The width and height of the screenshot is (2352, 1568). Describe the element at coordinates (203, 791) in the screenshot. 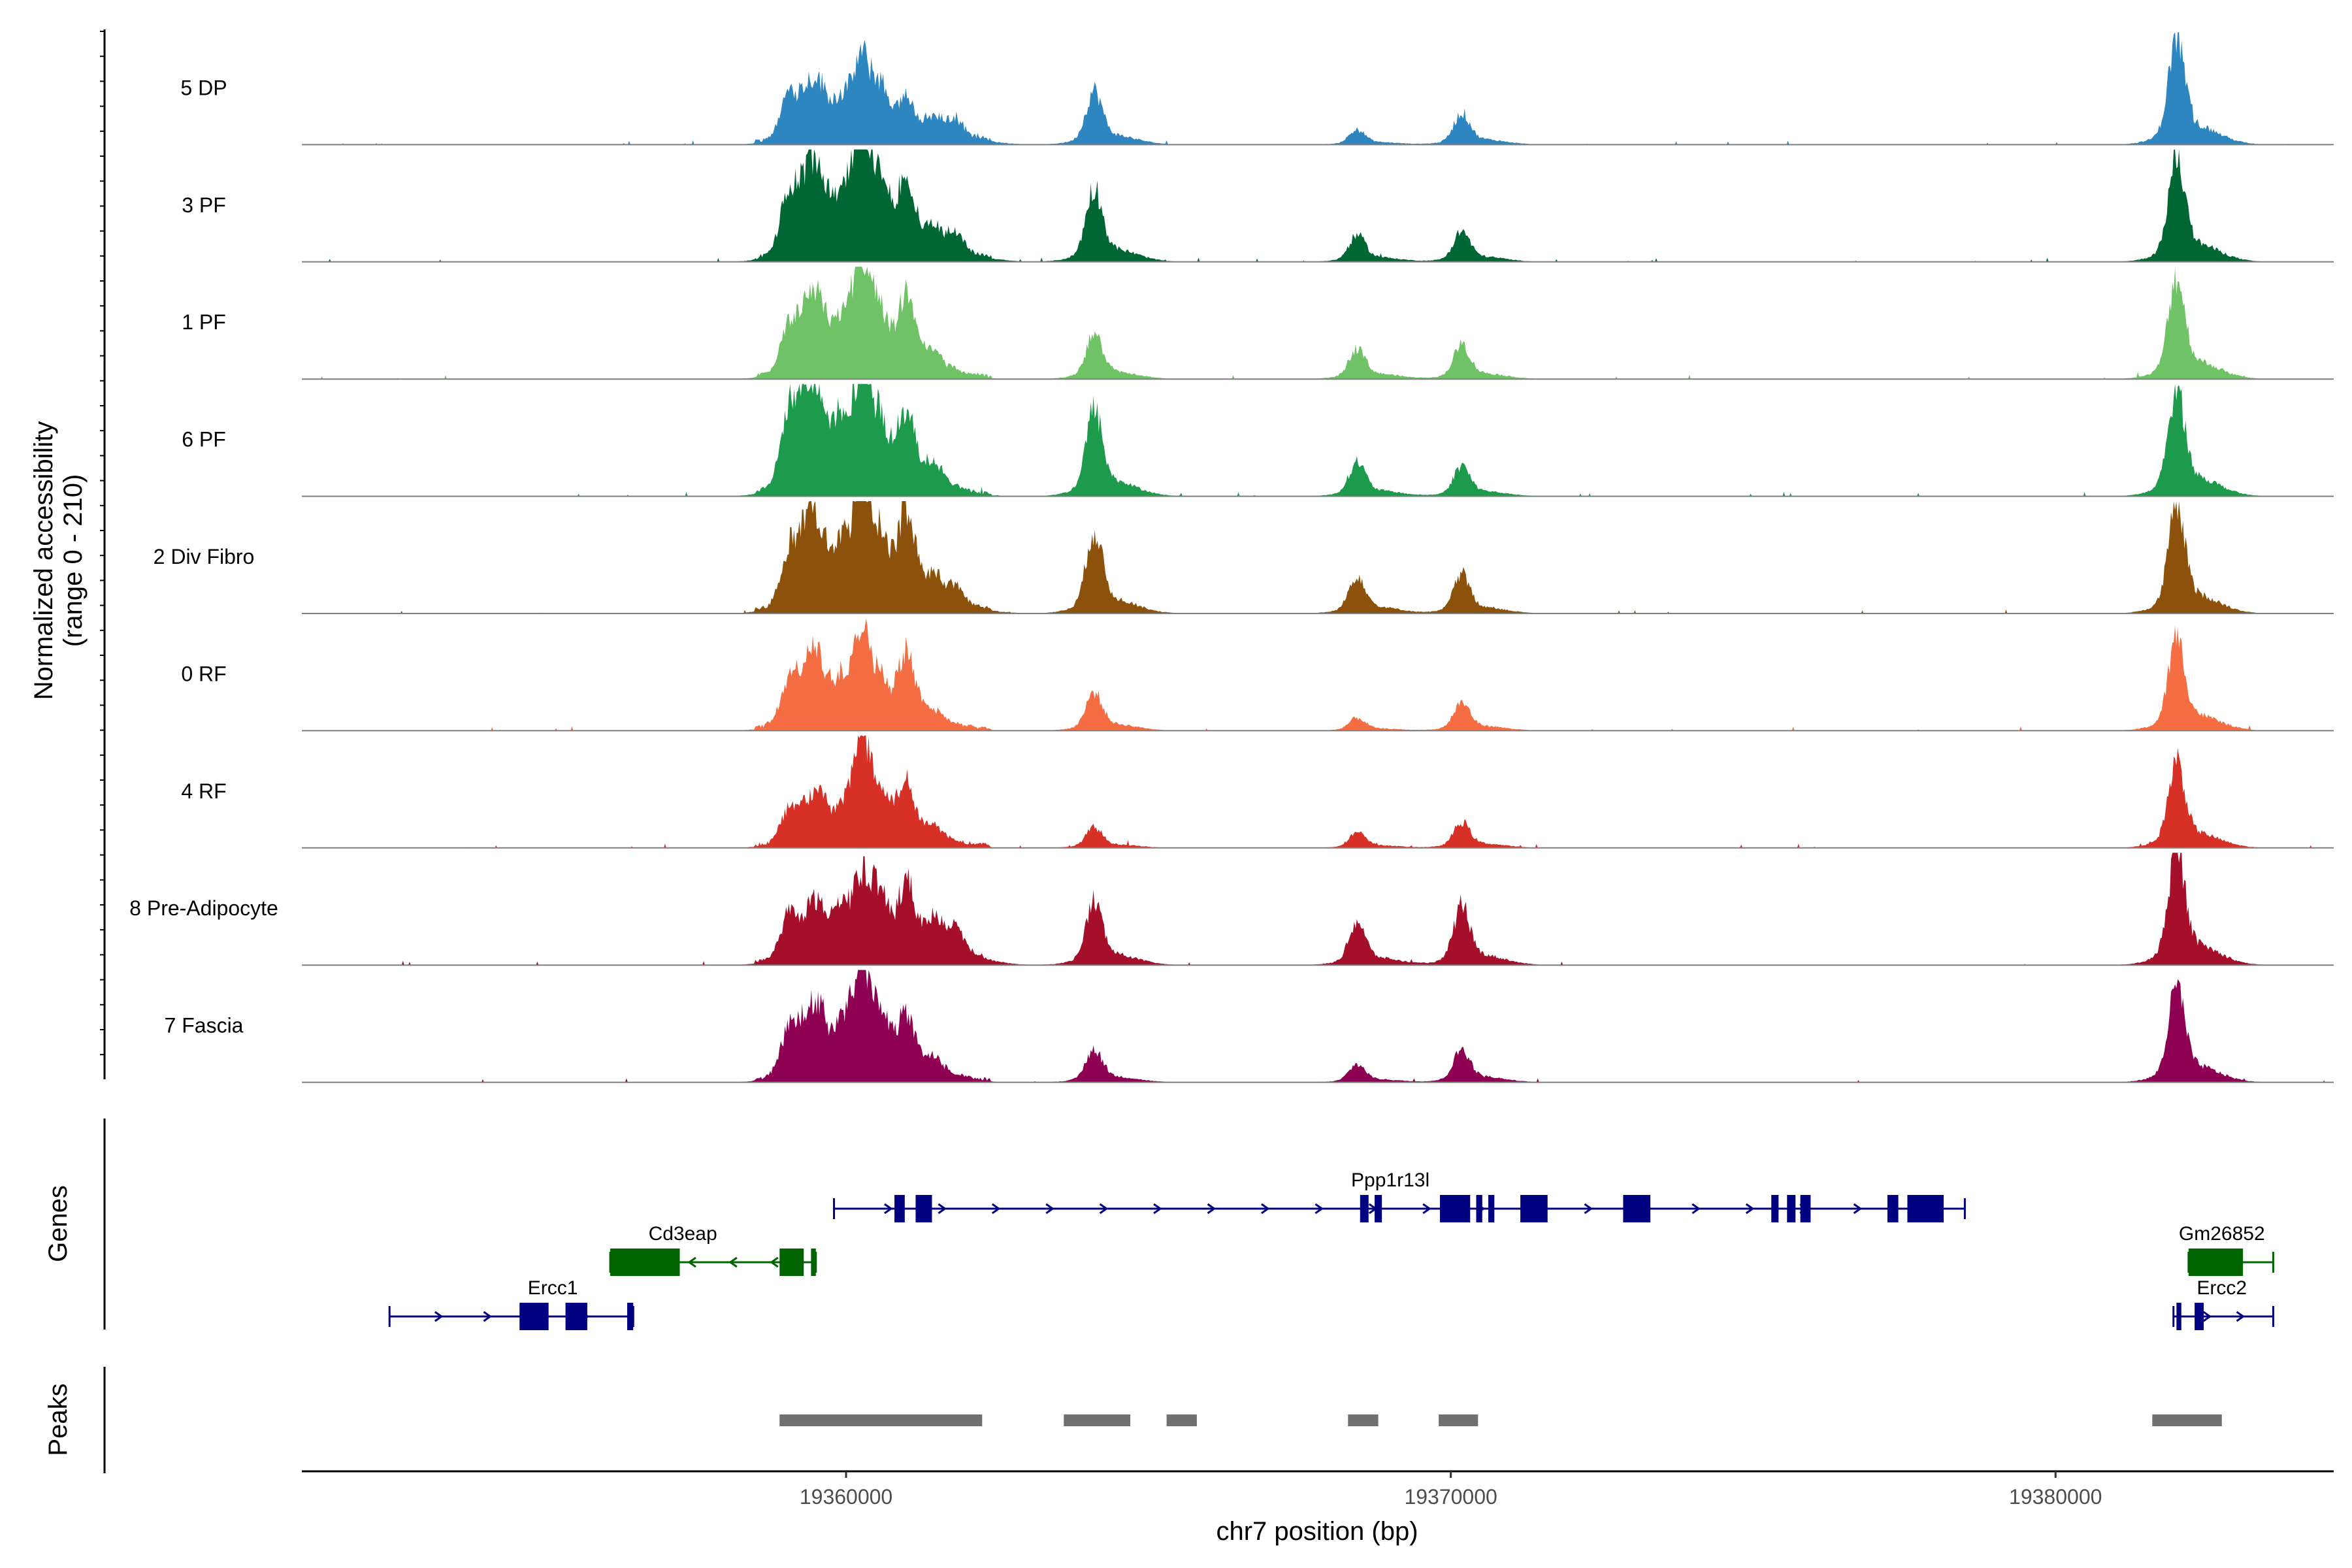

I see `track-label: 4 RF` at that location.